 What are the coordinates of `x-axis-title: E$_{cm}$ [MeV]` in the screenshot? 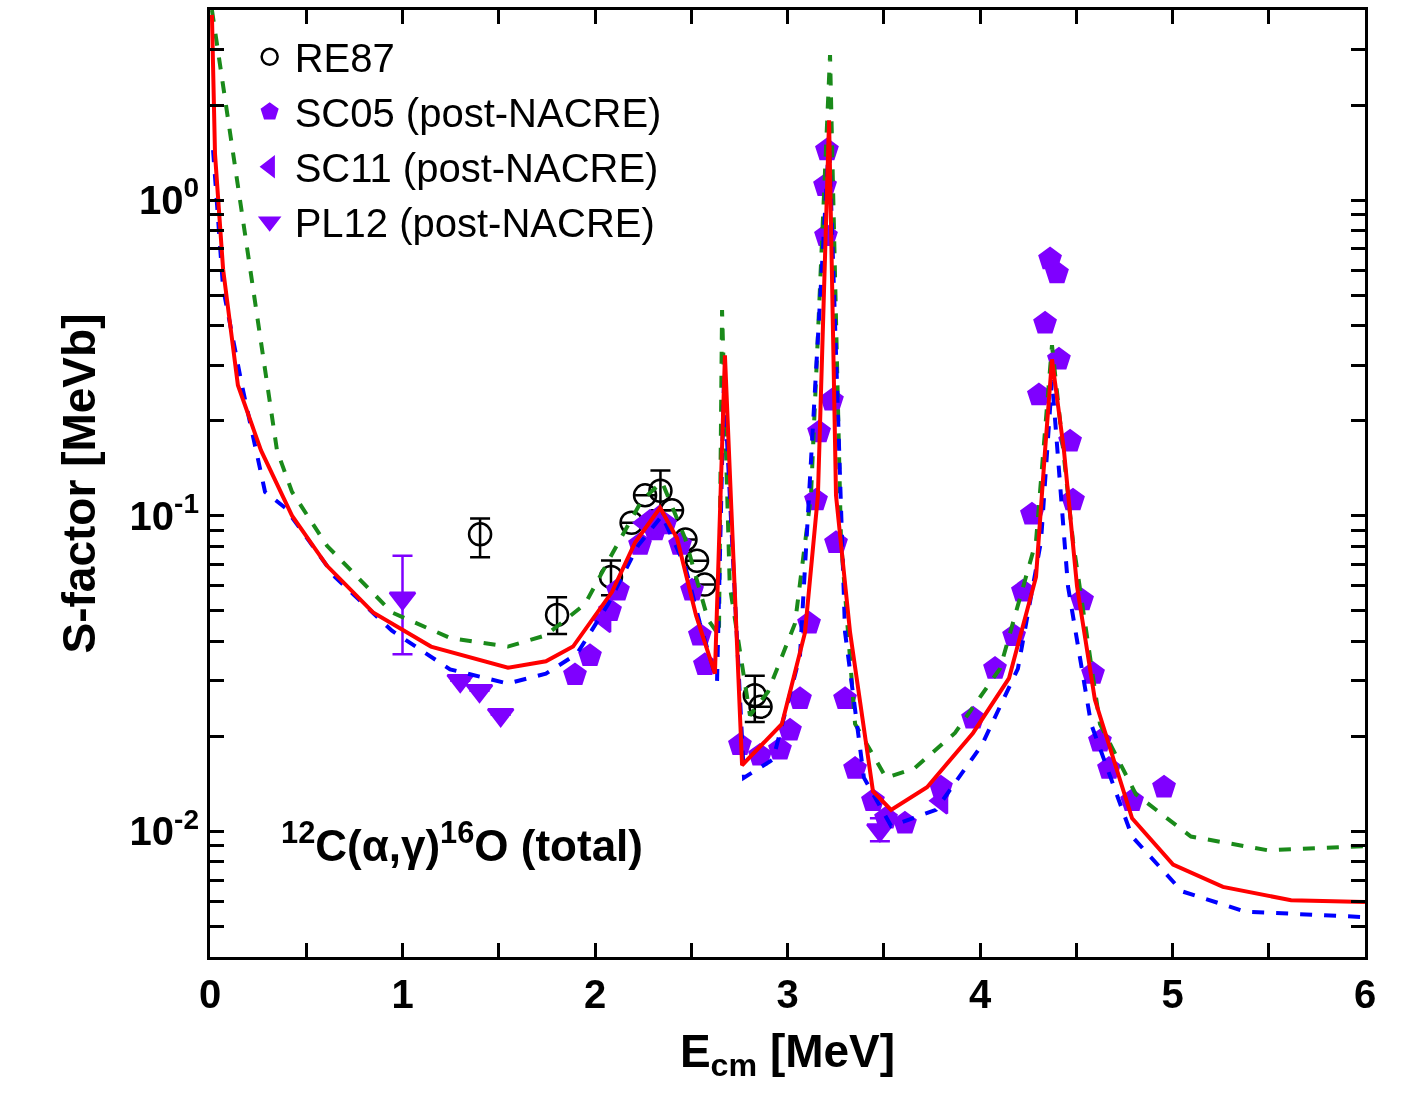 It's located at (787, 1054).